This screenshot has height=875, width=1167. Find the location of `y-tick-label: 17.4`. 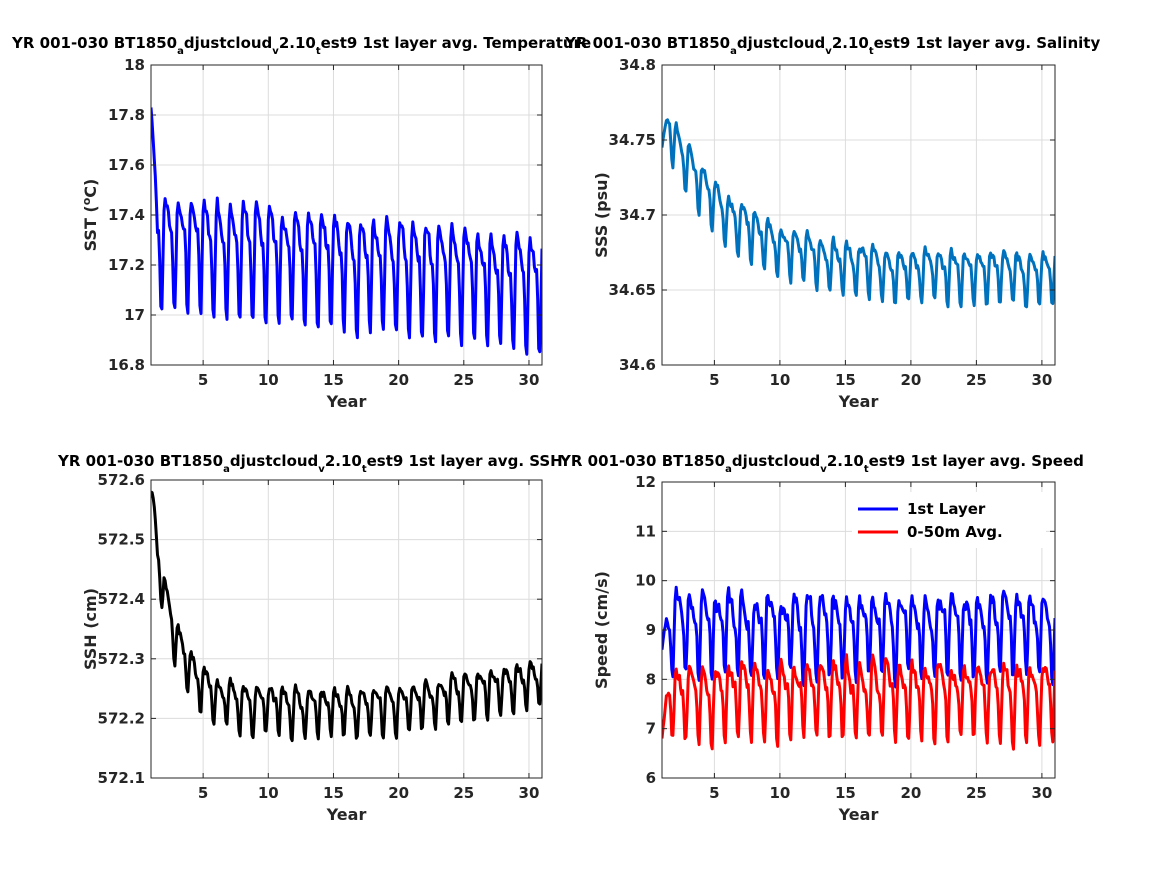

y-tick-label: 17.4 is located at coordinates (126, 215).